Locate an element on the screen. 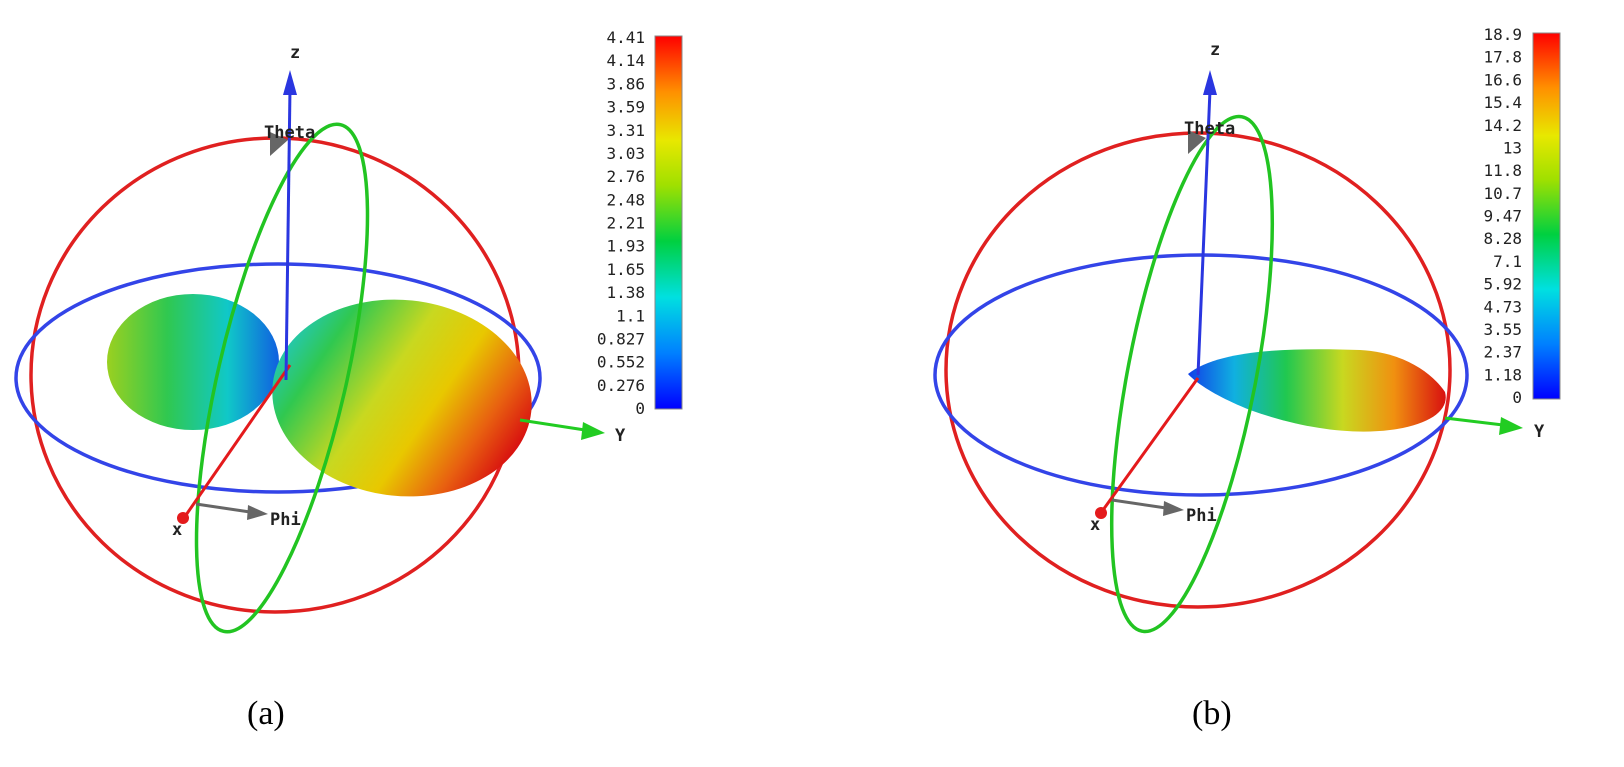 This screenshot has width=1624, height=767. colorbar-tick-label: 2.48 is located at coordinates (625, 199).